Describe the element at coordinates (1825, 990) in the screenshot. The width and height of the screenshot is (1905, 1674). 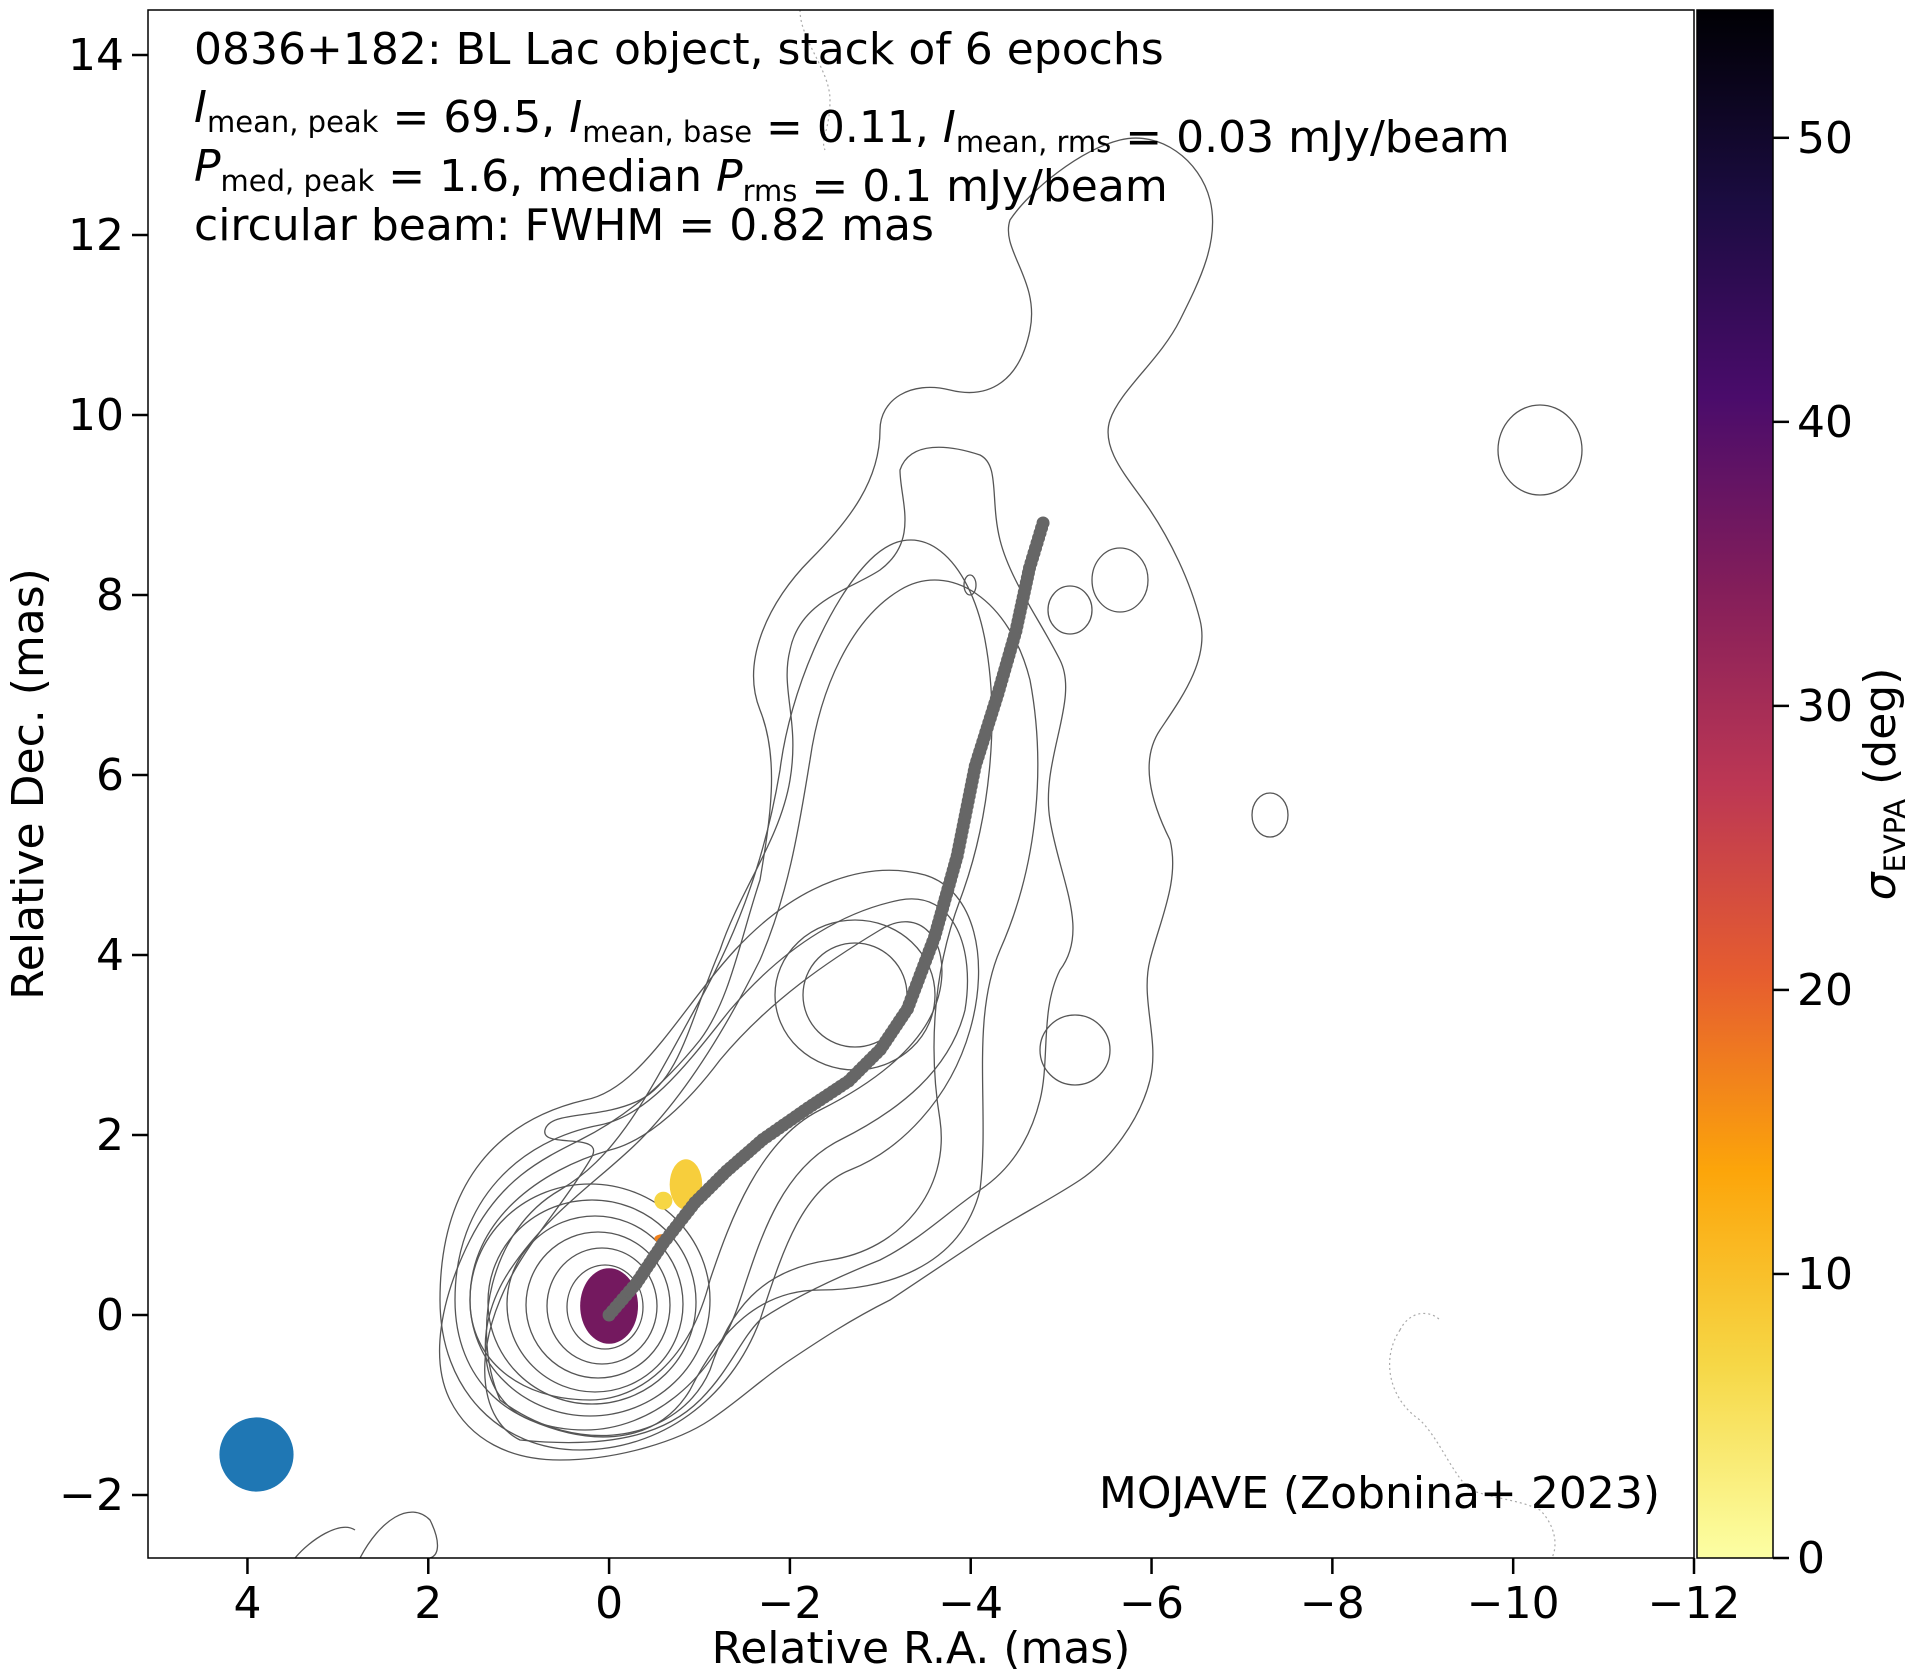
I see `colorbar-tick-label: 20` at that location.